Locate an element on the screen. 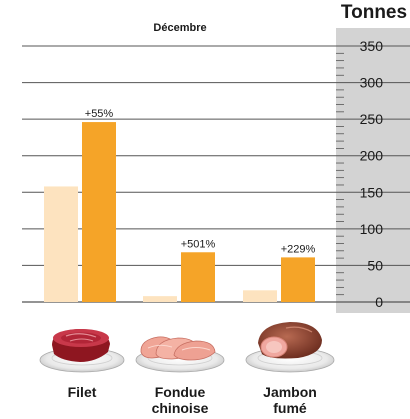 The image size is (410, 419). axis-minor-ticks is located at coordinates (340, 174).